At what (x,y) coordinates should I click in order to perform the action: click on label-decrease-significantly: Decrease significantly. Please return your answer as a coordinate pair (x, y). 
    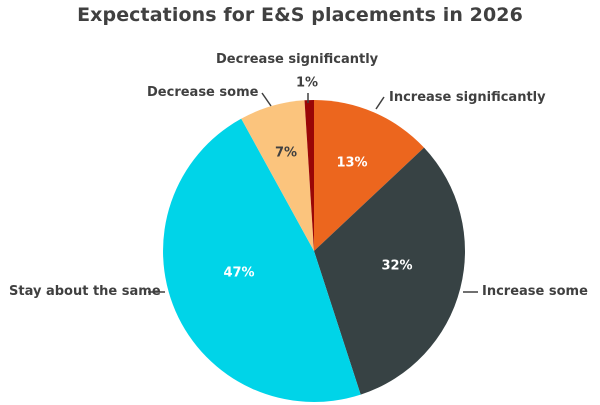
    Looking at the image, I should click on (297, 59).